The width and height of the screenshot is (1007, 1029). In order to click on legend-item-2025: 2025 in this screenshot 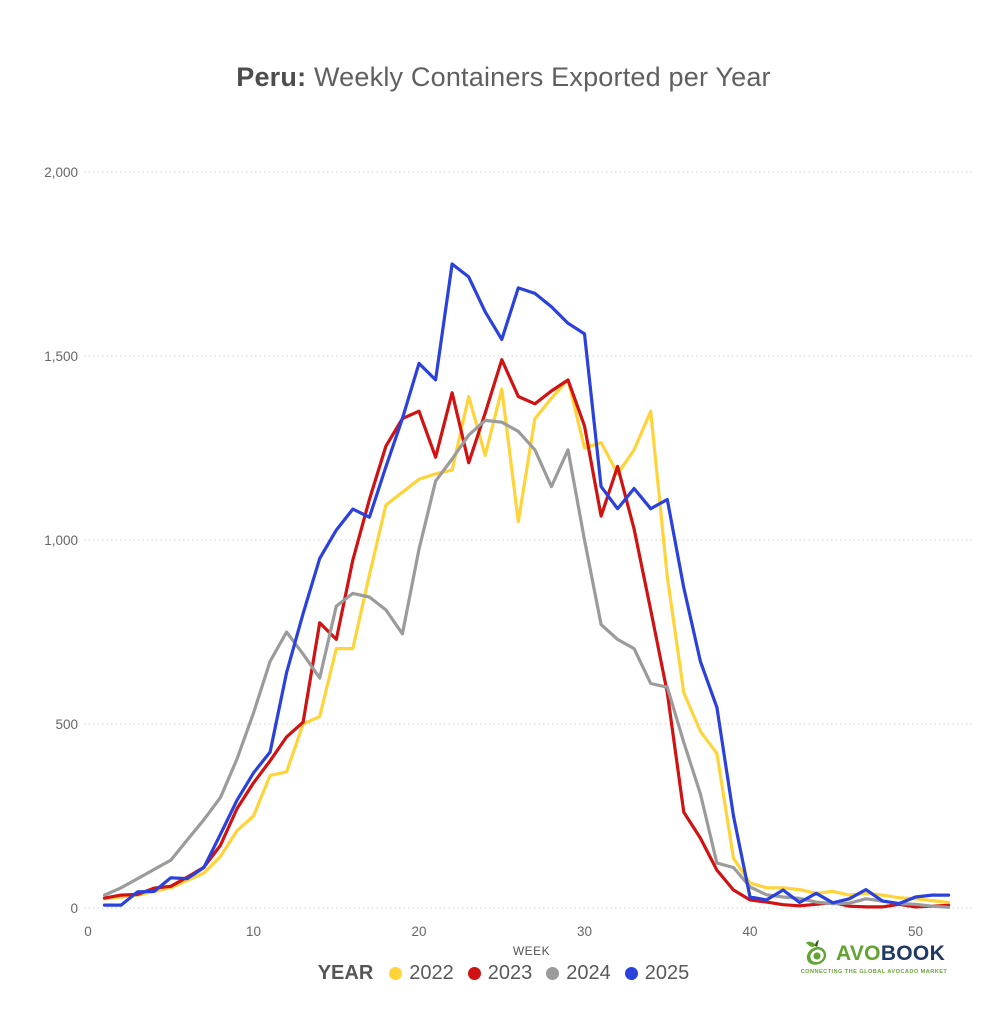, I will do `click(657, 973)`.